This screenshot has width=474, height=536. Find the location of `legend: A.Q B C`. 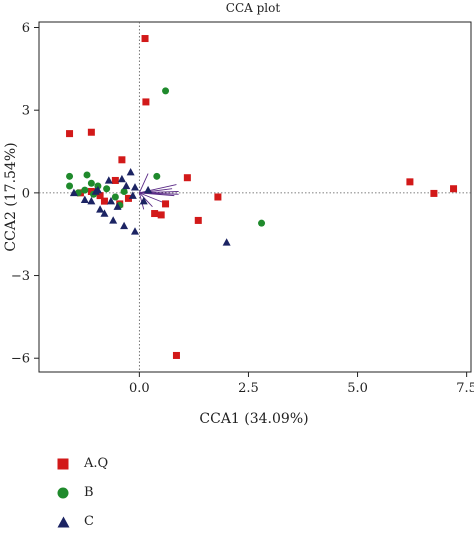

legend: A.Q B C is located at coordinates (126, 492).